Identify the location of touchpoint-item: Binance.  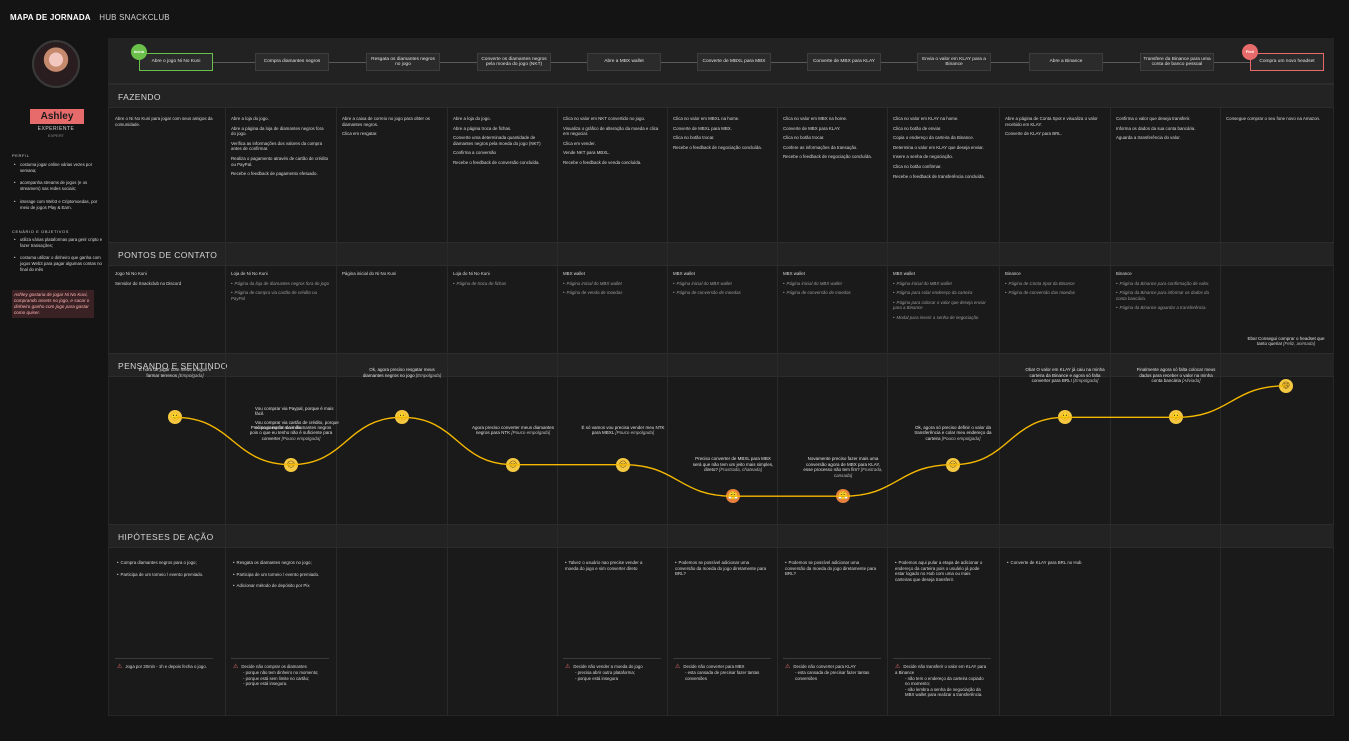
(1124, 273).